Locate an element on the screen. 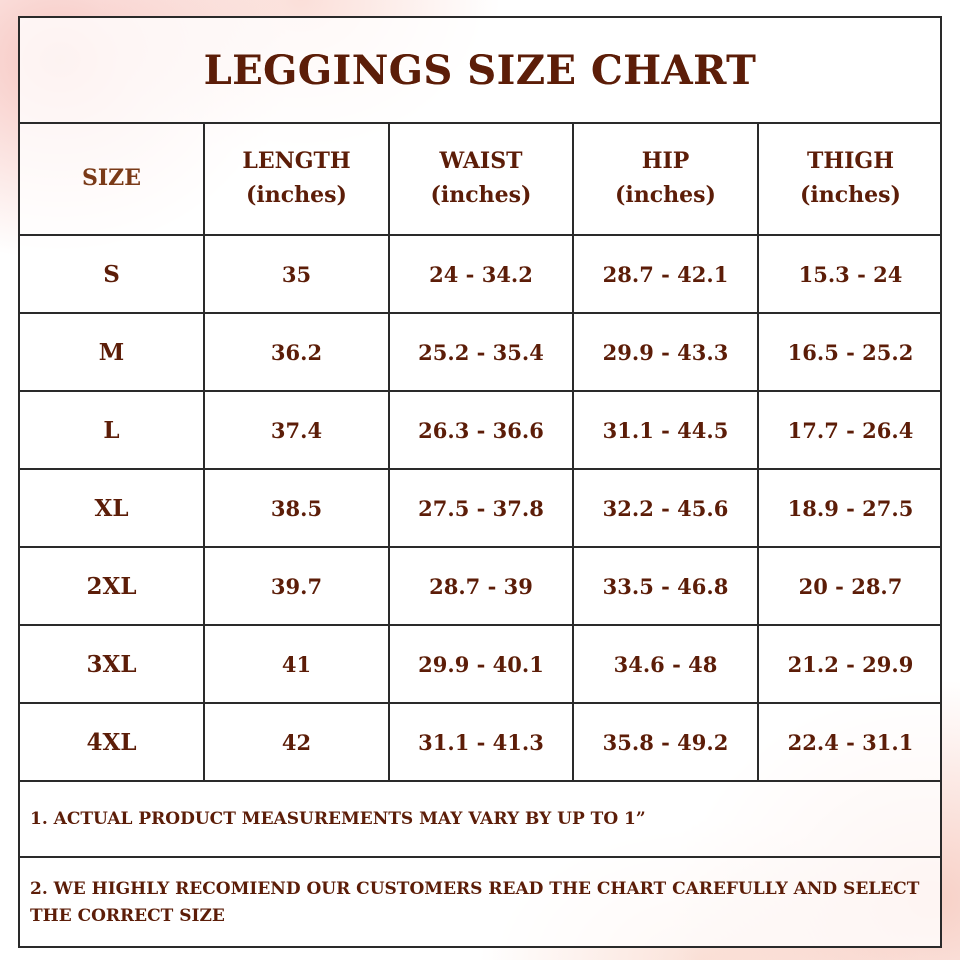  header-text: HIP is located at coordinates (665, 161).